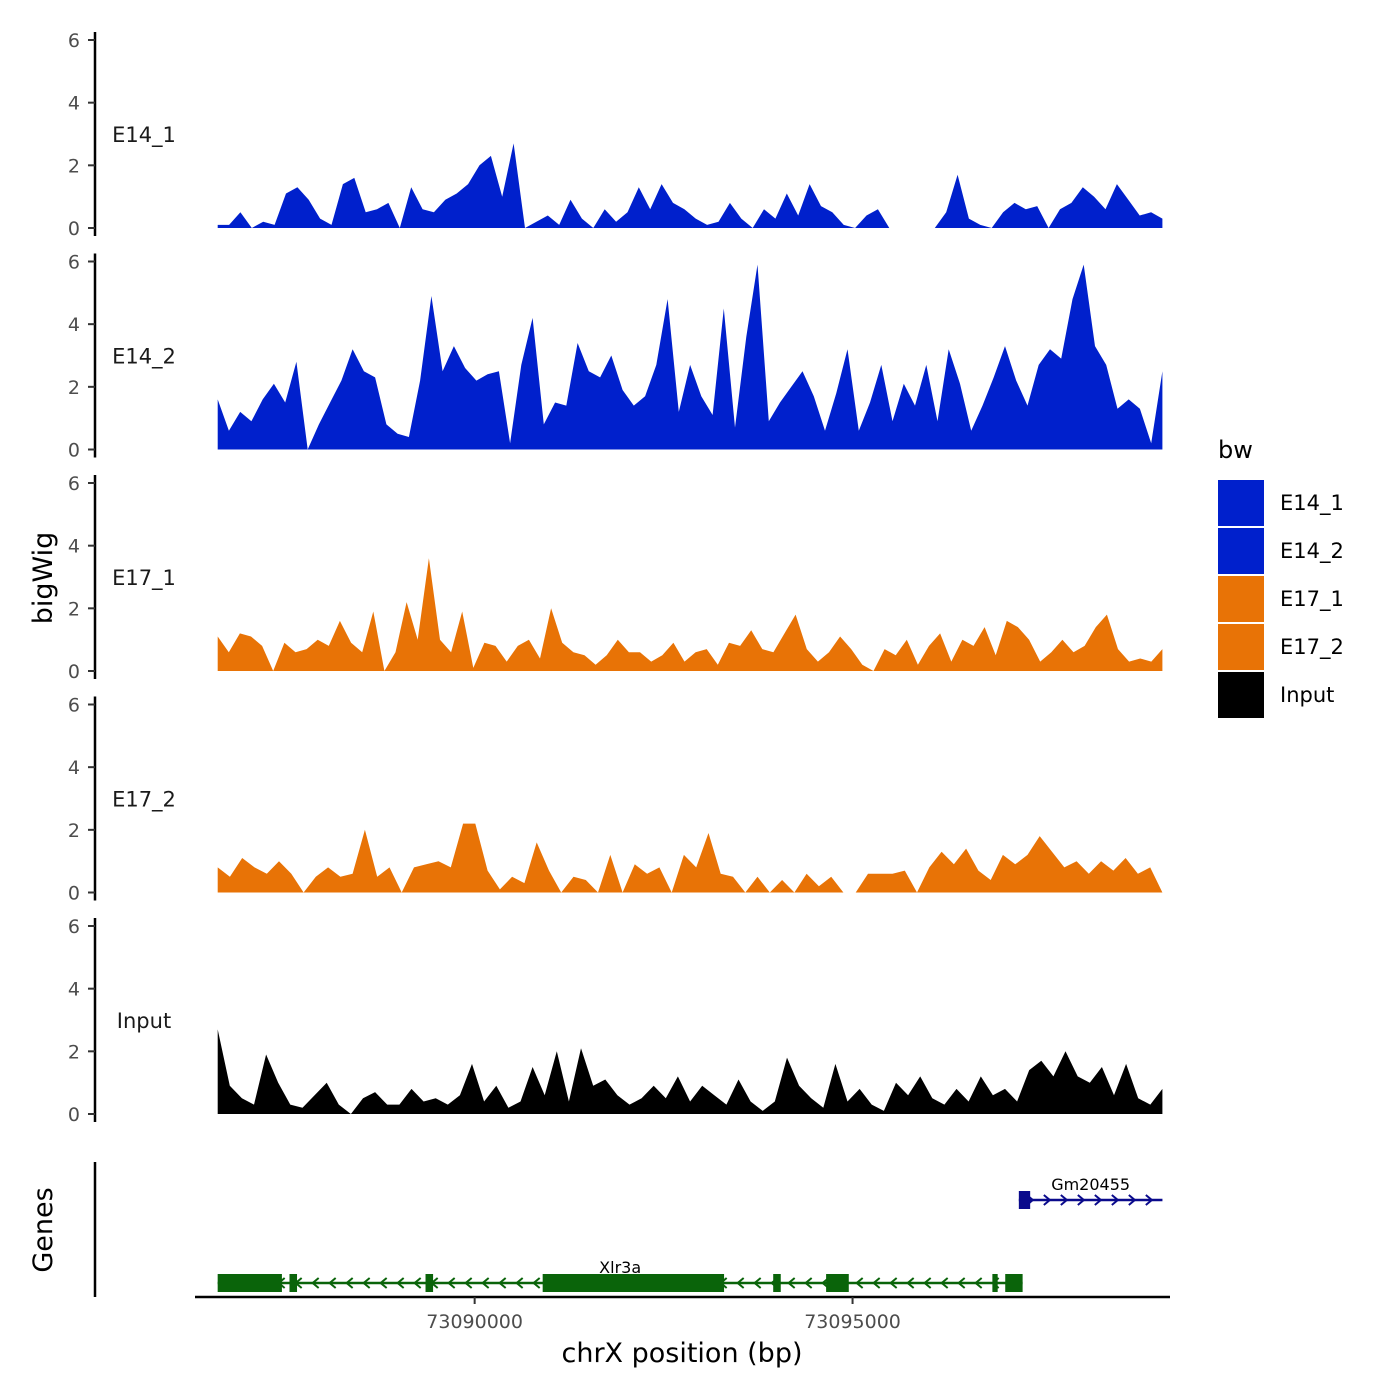  Describe the element at coordinates (620, 1267) in the screenshot. I see `gene-label-xlr3a: Xlr3a` at that location.